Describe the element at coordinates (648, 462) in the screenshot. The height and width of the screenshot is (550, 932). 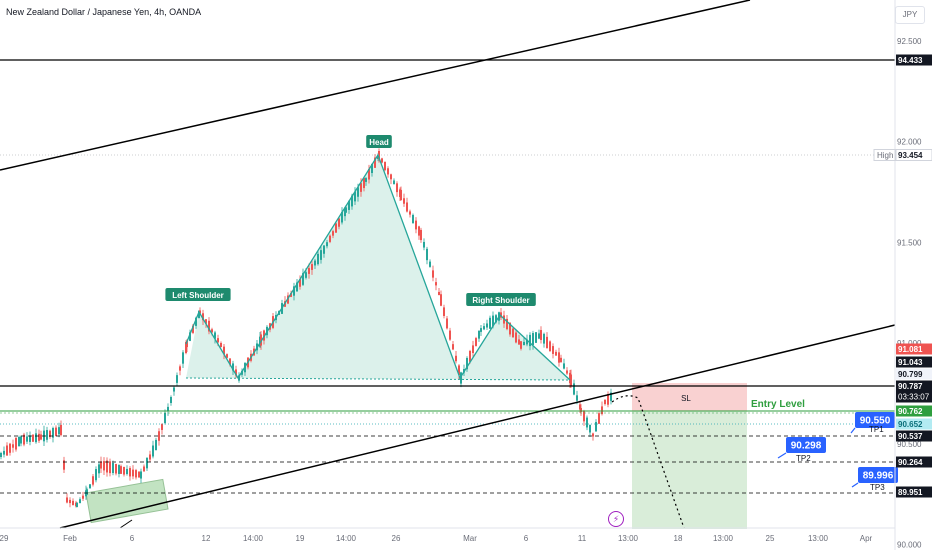
I see `projection-path` at that location.